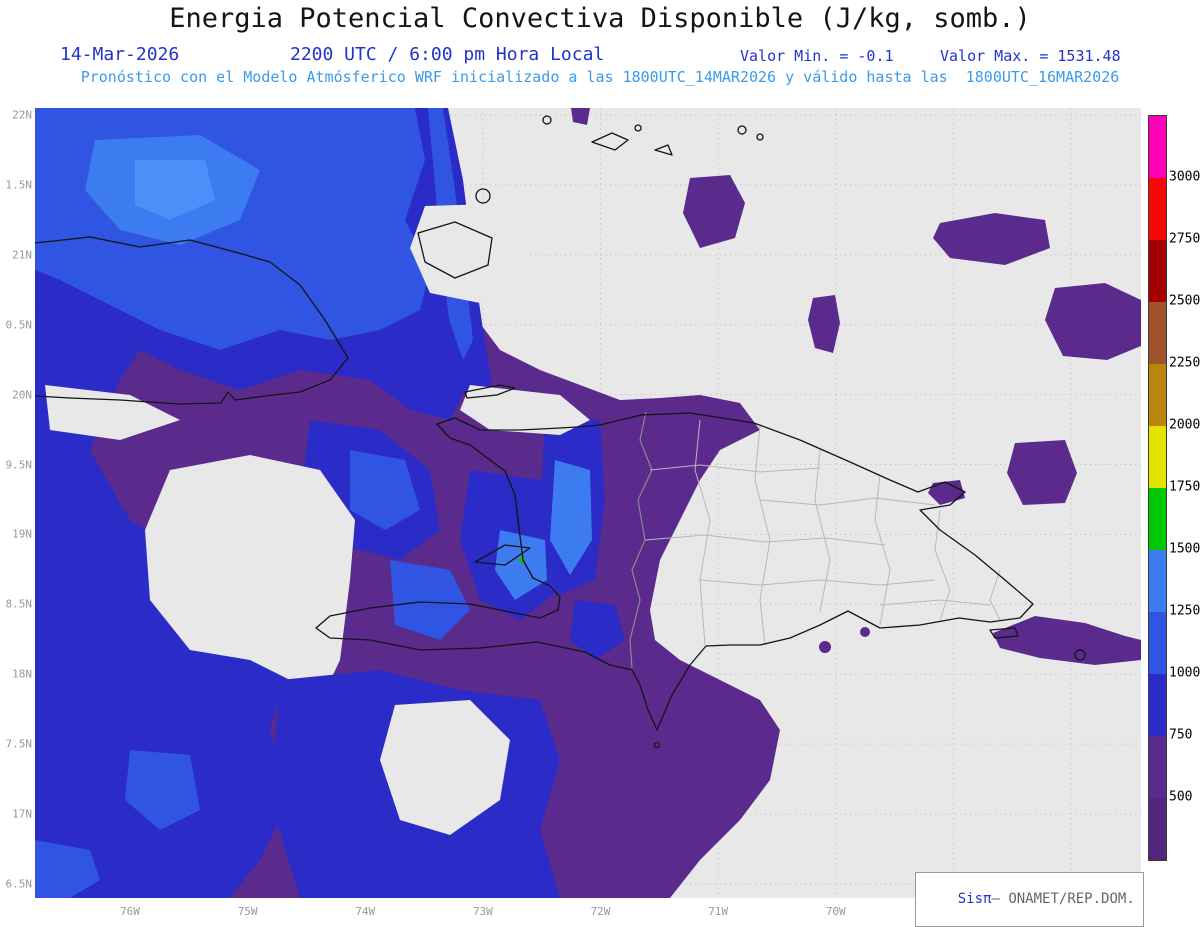 The width and height of the screenshot is (1200, 927). Describe the element at coordinates (865, 632) in the screenshot. I see `cape-purple-speck2` at that location.